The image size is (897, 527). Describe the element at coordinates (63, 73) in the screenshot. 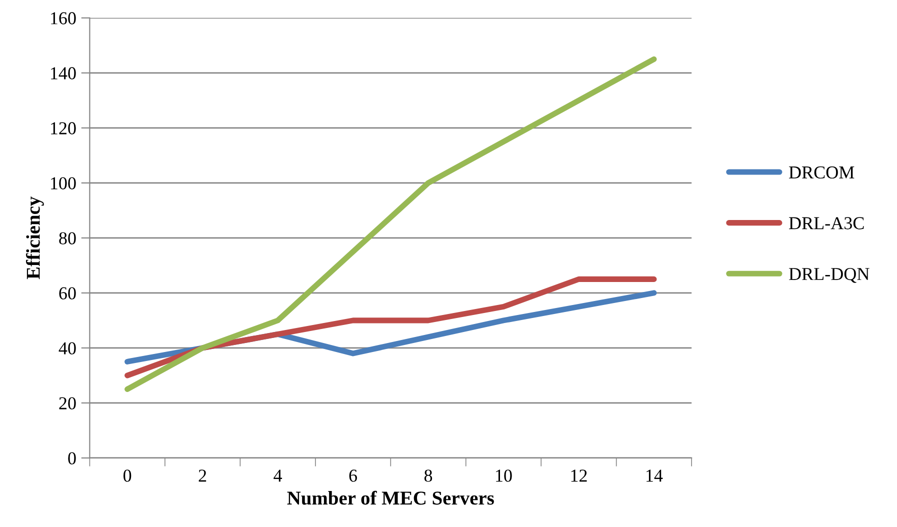

I see `y-tick-label: 140` at that location.